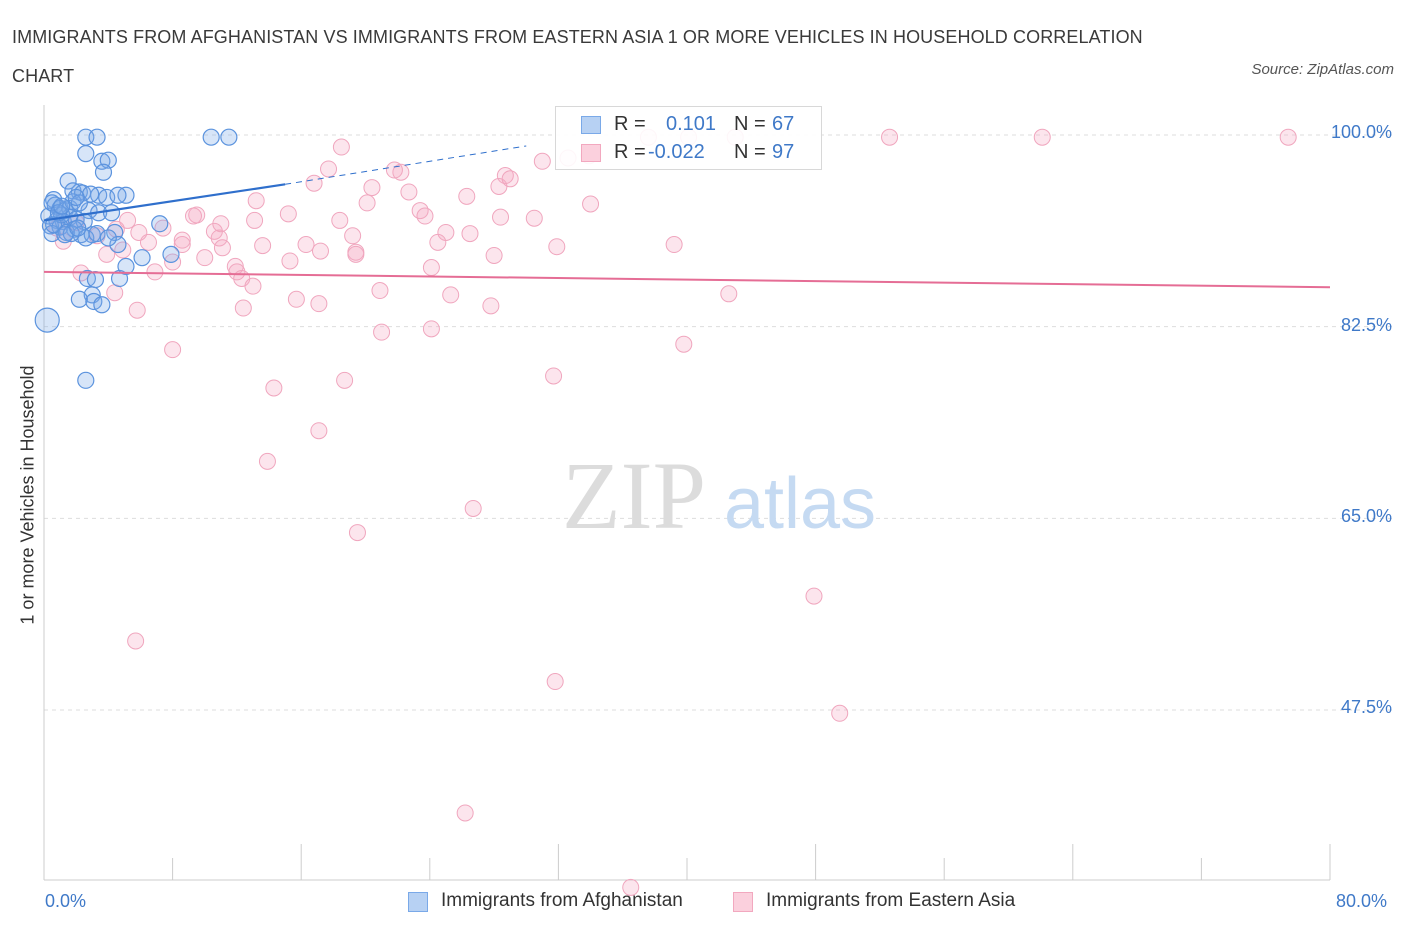 The width and height of the screenshot is (1406, 930). What do you see at coordinates (1362, 901) in the screenshot?
I see `x-tick-label: 80.0%` at bounding box center [1362, 901].